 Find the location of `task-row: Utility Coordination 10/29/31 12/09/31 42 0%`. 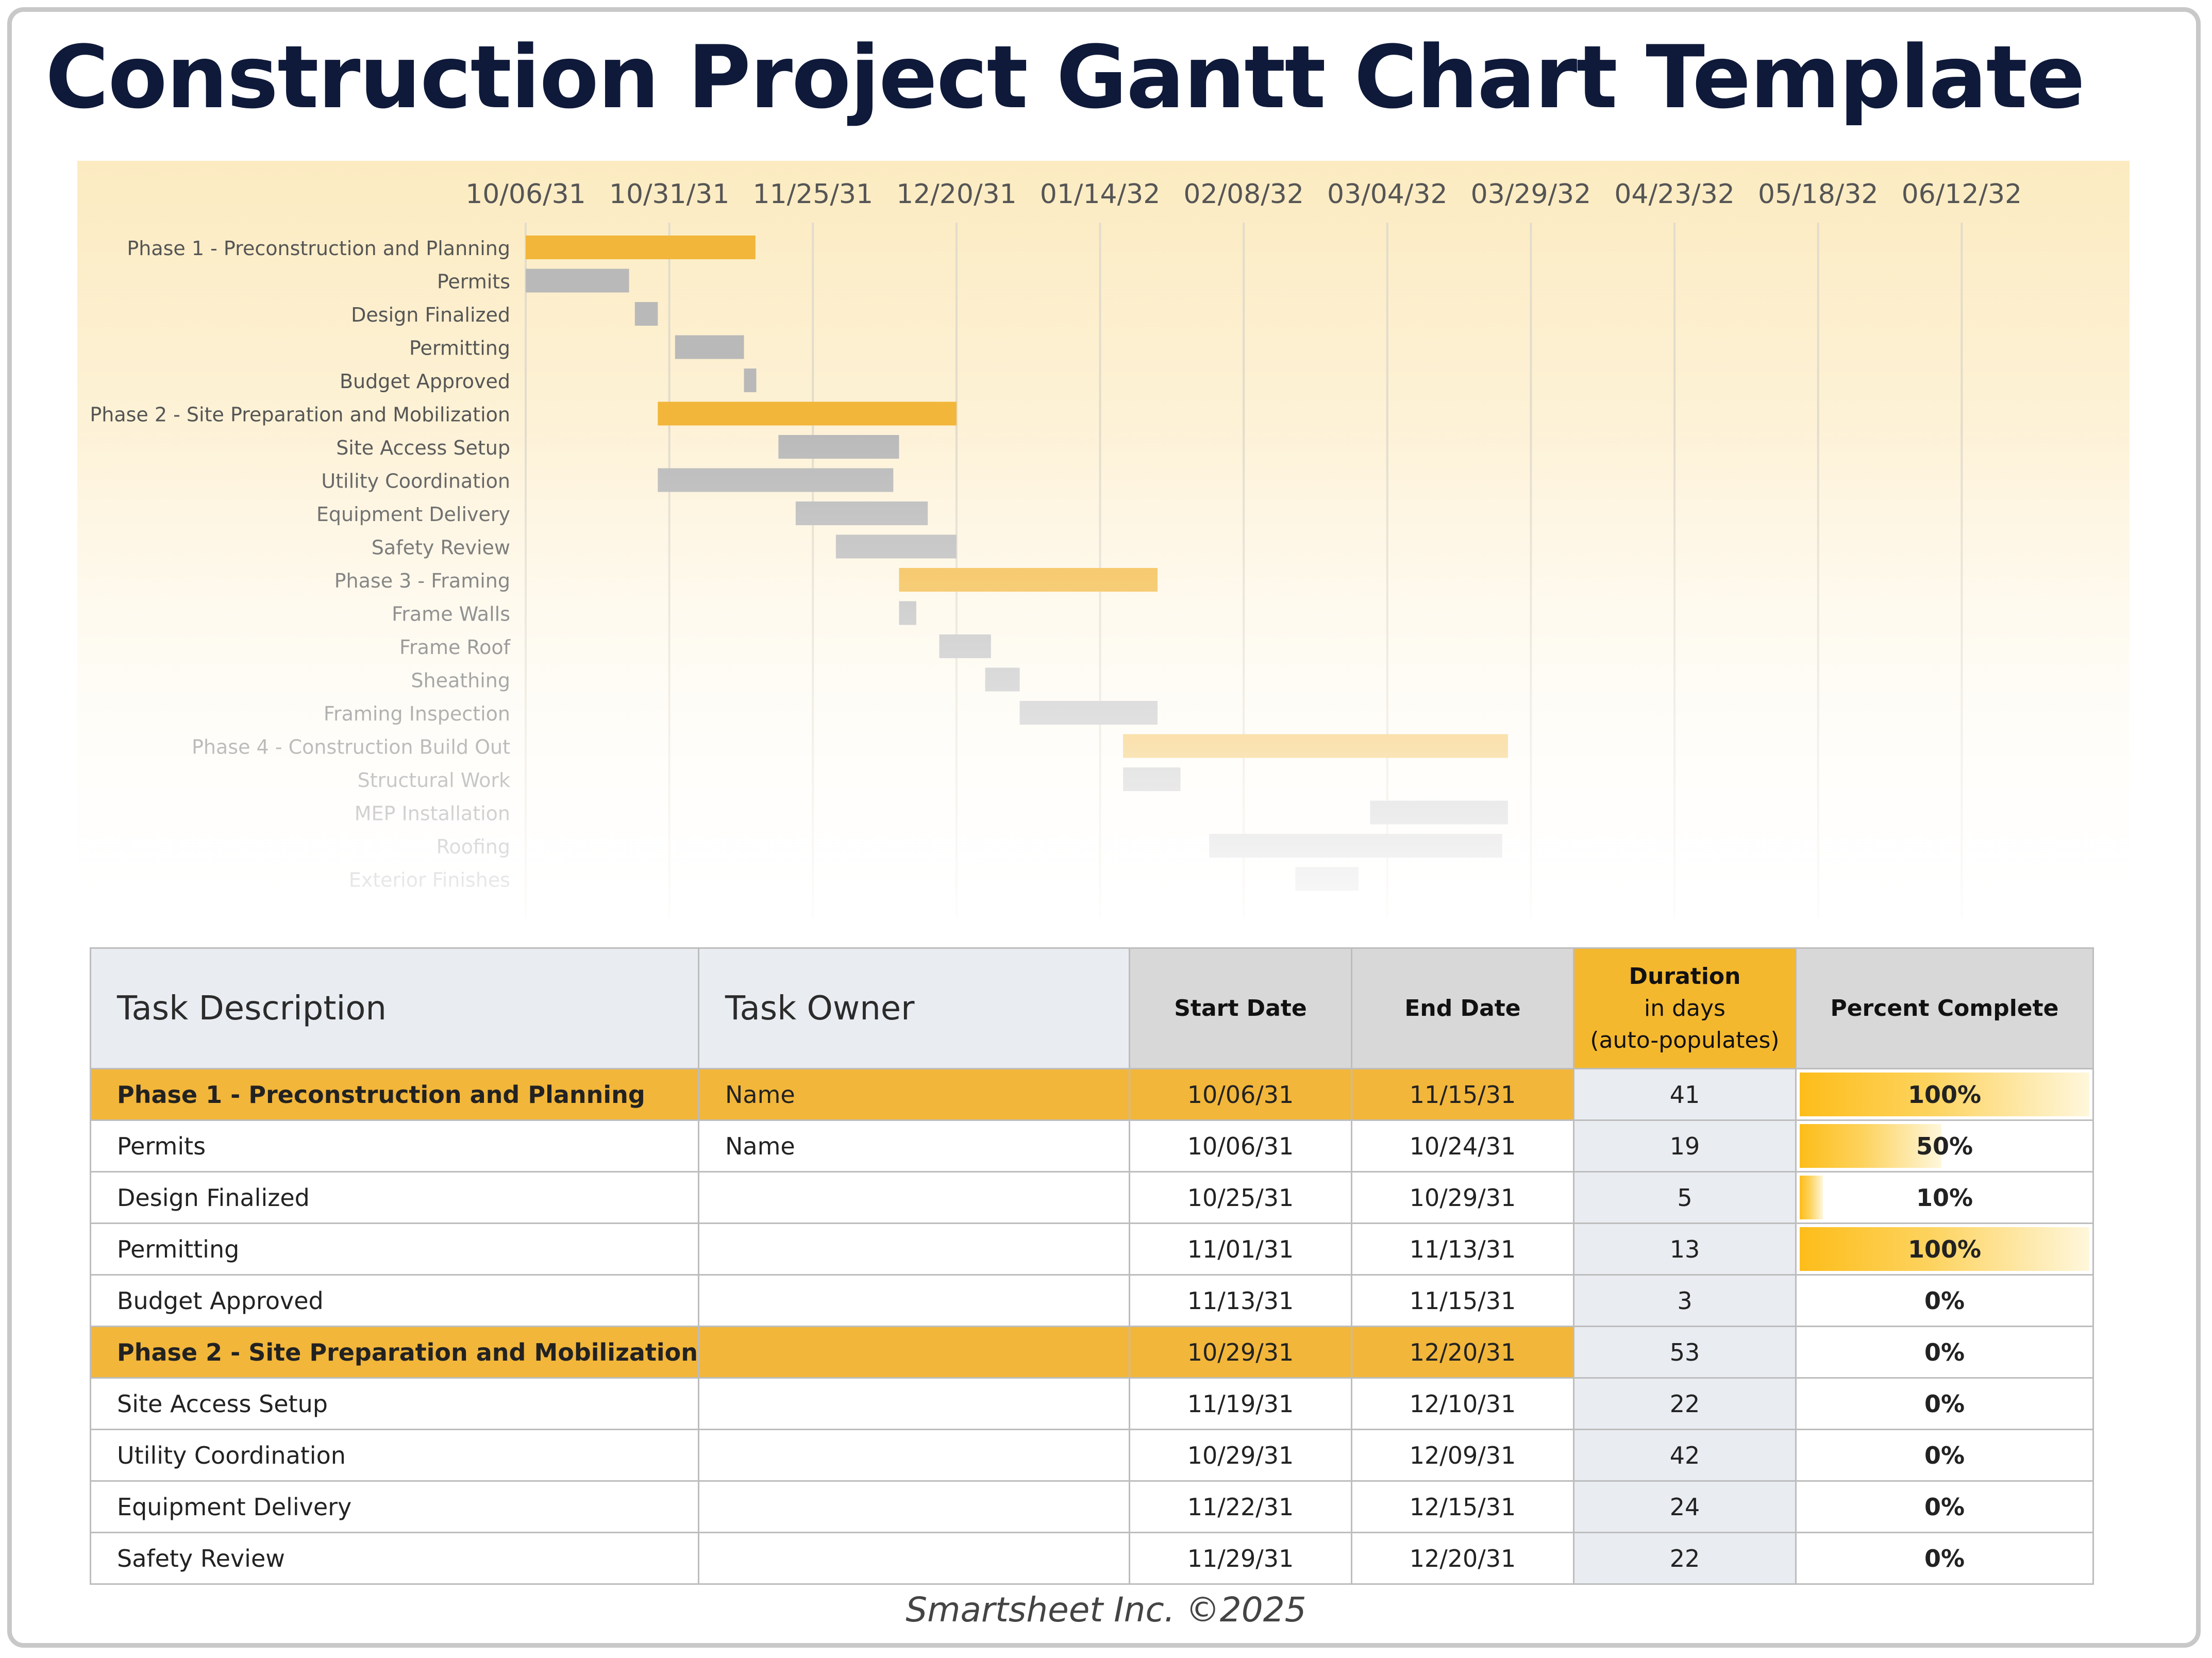

task-row: Utility Coordination 10/29/31 12/09/31 42 0% is located at coordinates (1092, 1456).